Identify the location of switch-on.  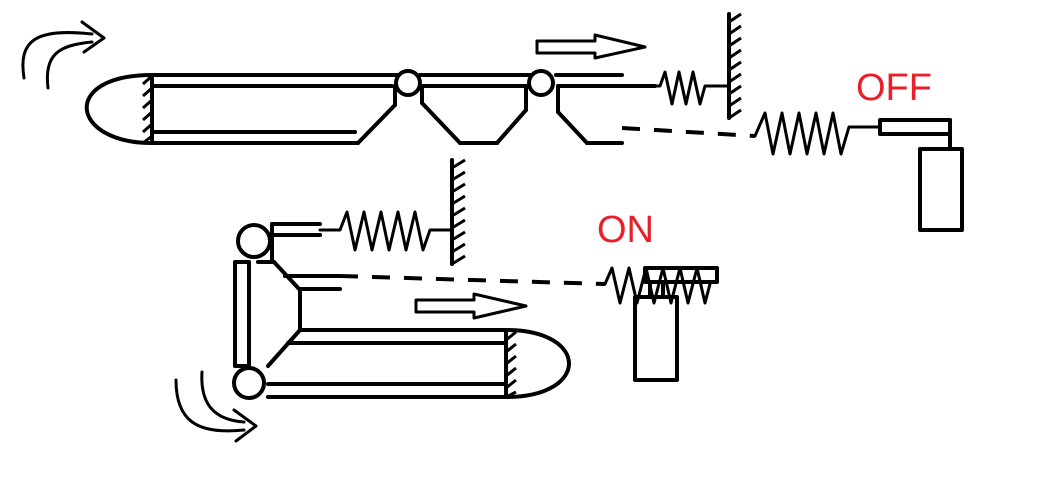
(676, 324).